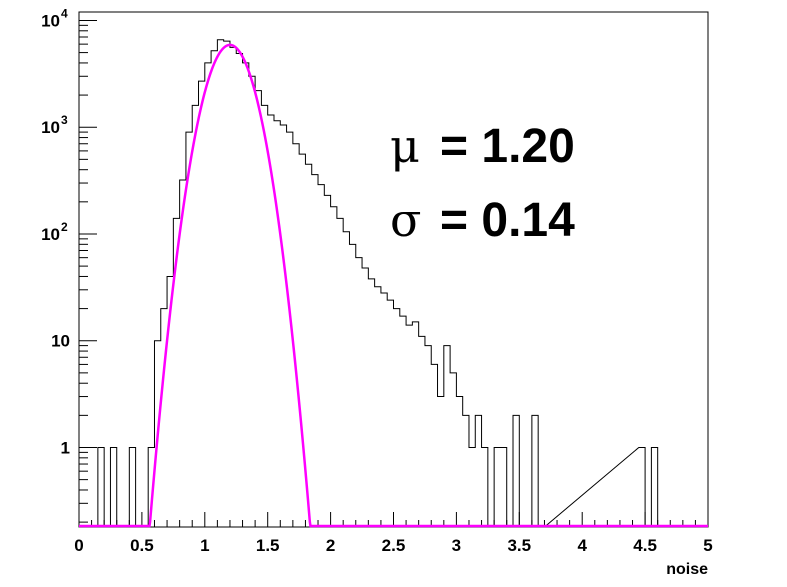 Image resolution: width=787 pixels, height=587 pixels. Describe the element at coordinates (507, 220) in the screenshot. I see `svg-text: = 0.14` at that location.